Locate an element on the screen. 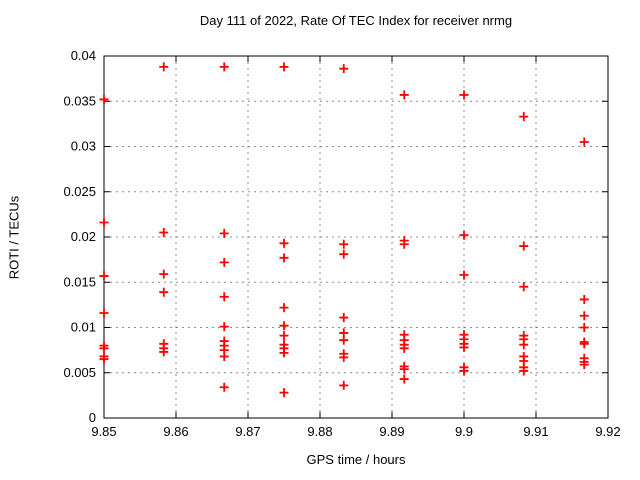 This screenshot has width=640, height=480. y-tick-label: 0.025 is located at coordinates (79, 191).